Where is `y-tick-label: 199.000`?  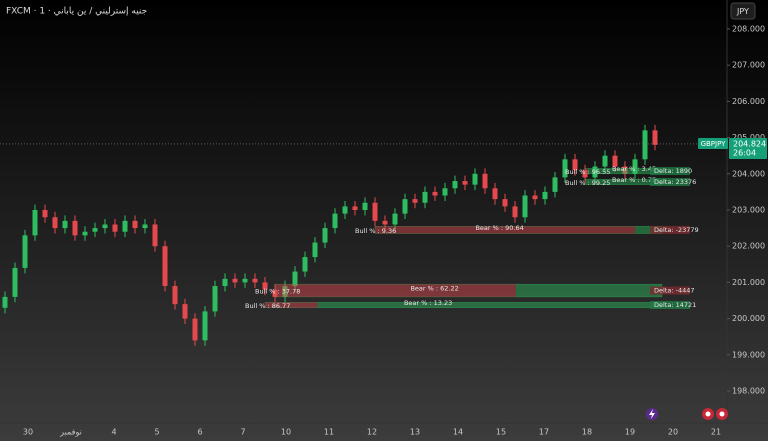 y-tick-label: 199.000 is located at coordinates (748, 354).